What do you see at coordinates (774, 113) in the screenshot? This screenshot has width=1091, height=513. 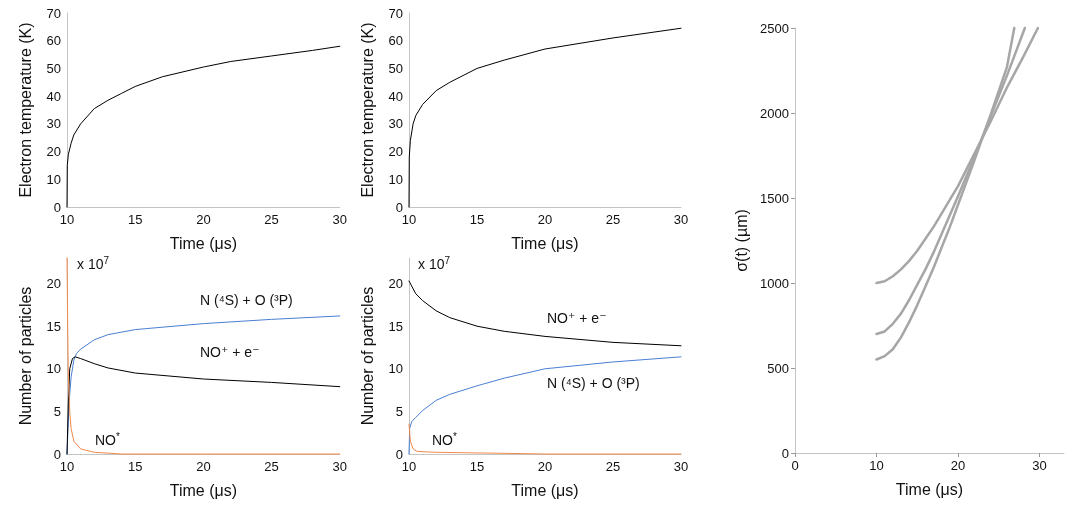 I see `y-tick-label: 2000` at bounding box center [774, 113].